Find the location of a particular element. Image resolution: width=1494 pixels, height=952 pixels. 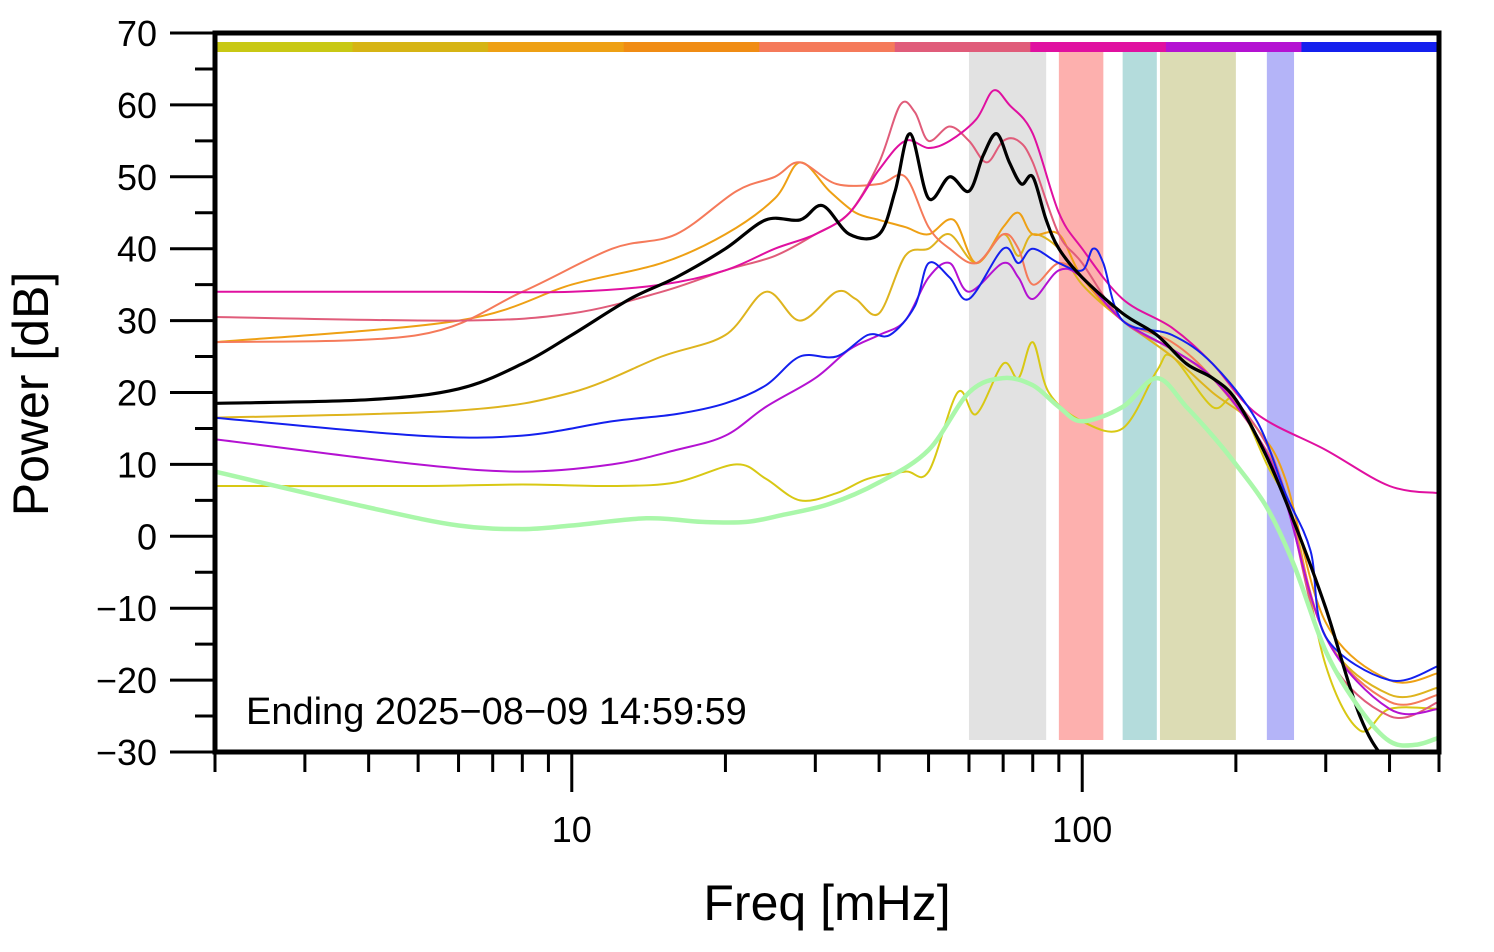

x-tick-label: 100 is located at coordinates (1082, 829).